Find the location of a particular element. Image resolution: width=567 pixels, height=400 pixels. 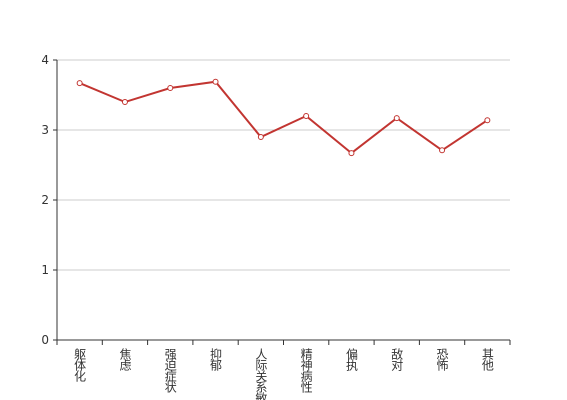

x-tick-label: 抑郁 is located at coordinates (216, 359).